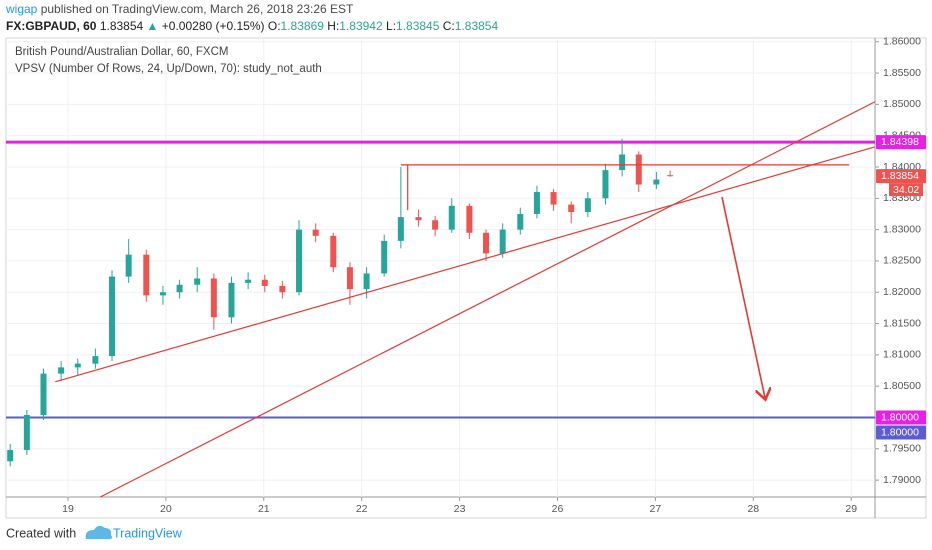 The width and height of the screenshot is (932, 550). Describe the element at coordinates (902, 104) in the screenshot. I see `y-tick-label: 1.85000` at that location.